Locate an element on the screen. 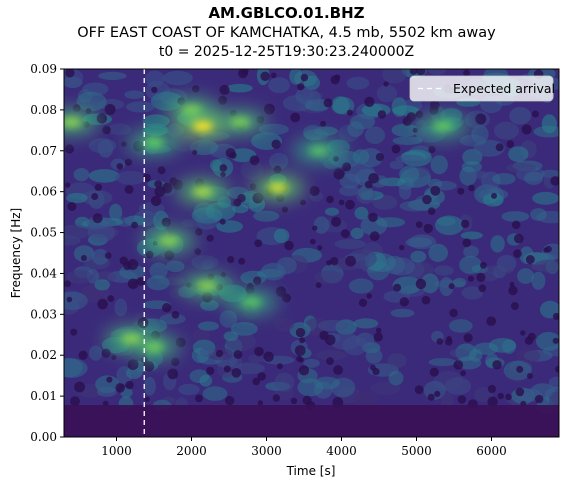  x-tick-label: 4000 is located at coordinates (341, 451).